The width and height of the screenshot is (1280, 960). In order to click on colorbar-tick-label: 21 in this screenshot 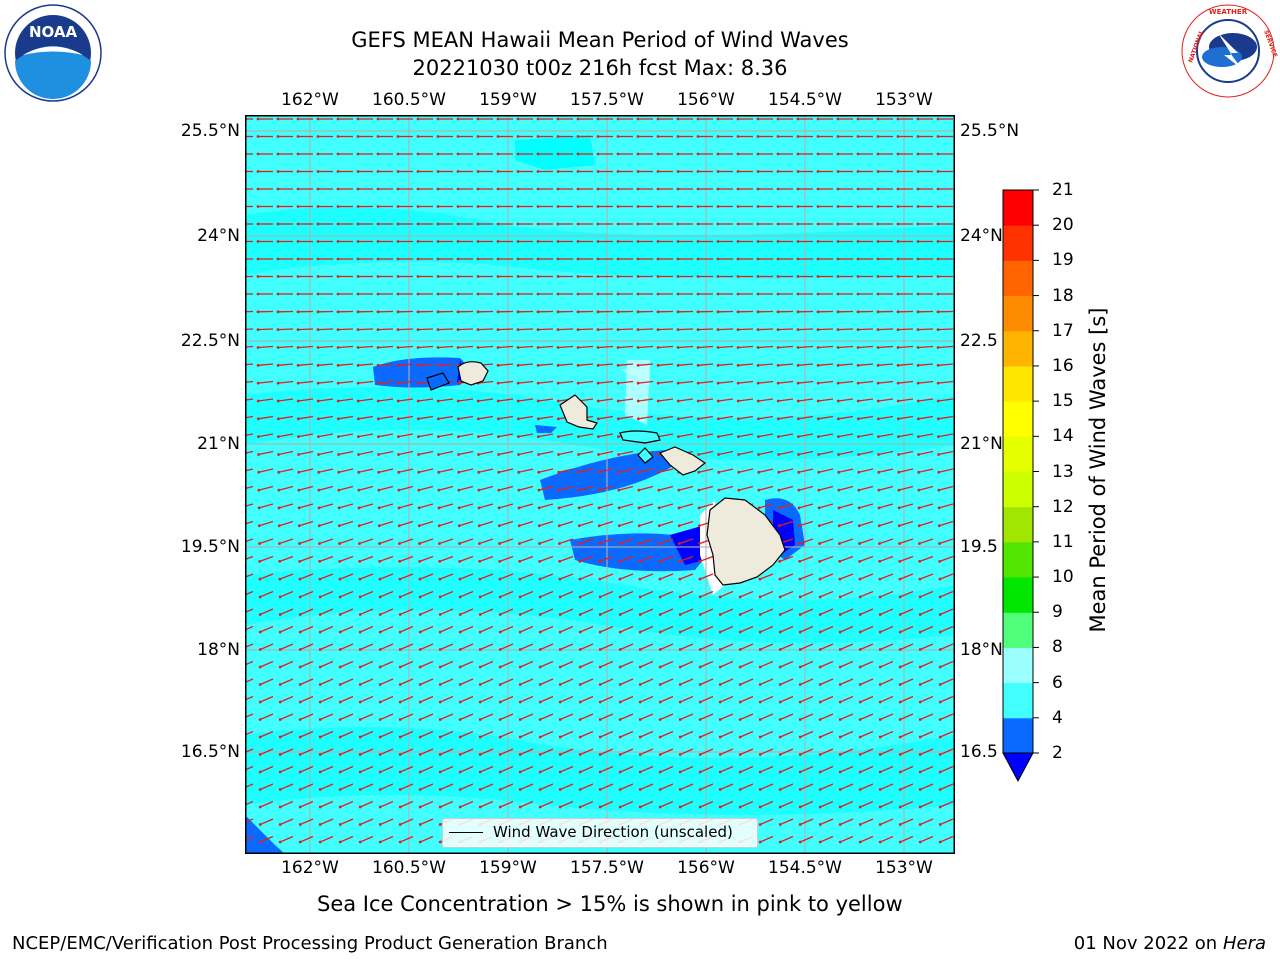, I will do `click(1063, 190)`.